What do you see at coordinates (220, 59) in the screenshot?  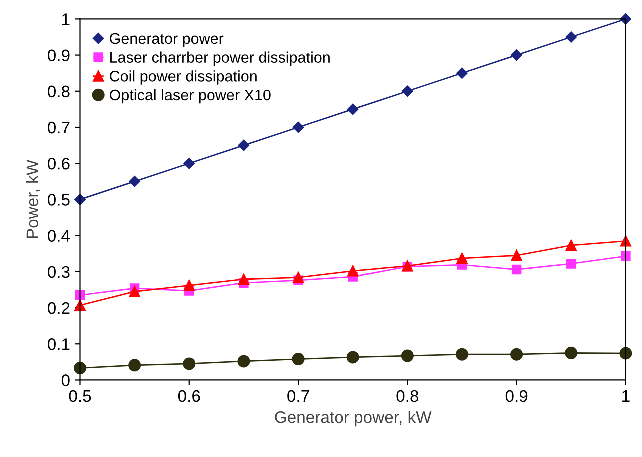 I see `legend-label: Laser charrber power dissipation` at bounding box center [220, 59].